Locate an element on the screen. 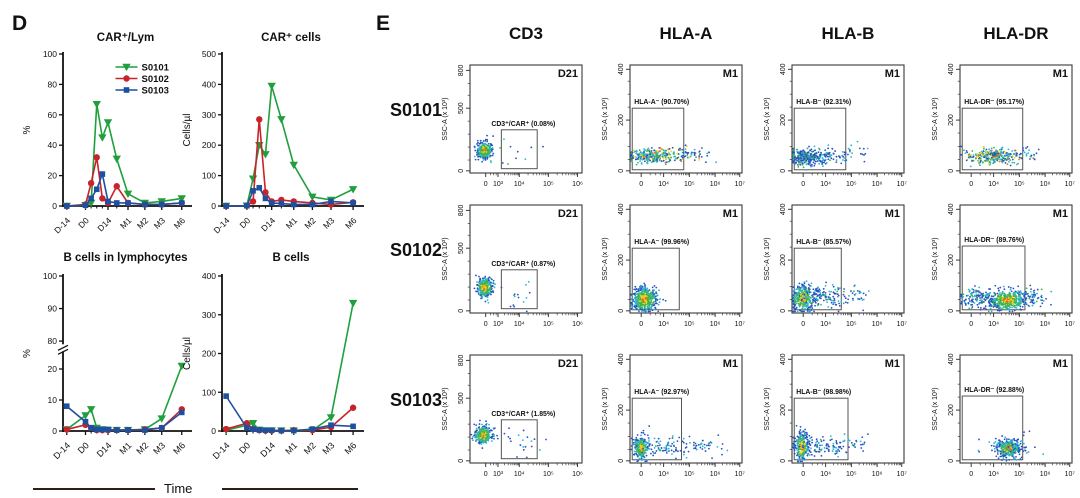 The height and width of the screenshot is (498, 1080). column-header-cd3: CD3 is located at coordinates (525, 33).